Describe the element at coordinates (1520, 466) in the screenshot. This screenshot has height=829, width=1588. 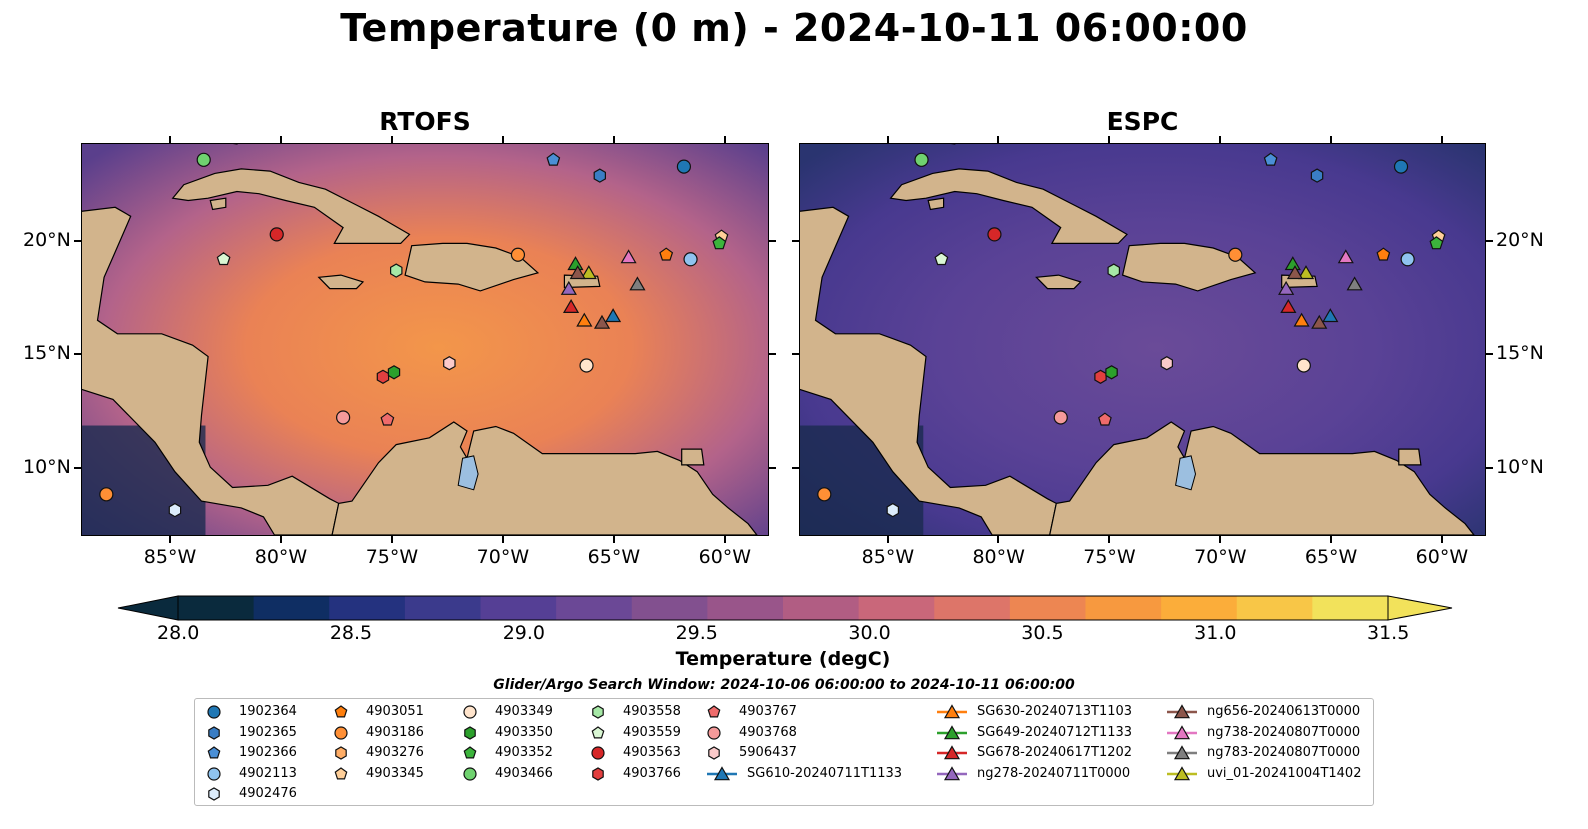
I see `y-tick-label: 10°N` at that location.